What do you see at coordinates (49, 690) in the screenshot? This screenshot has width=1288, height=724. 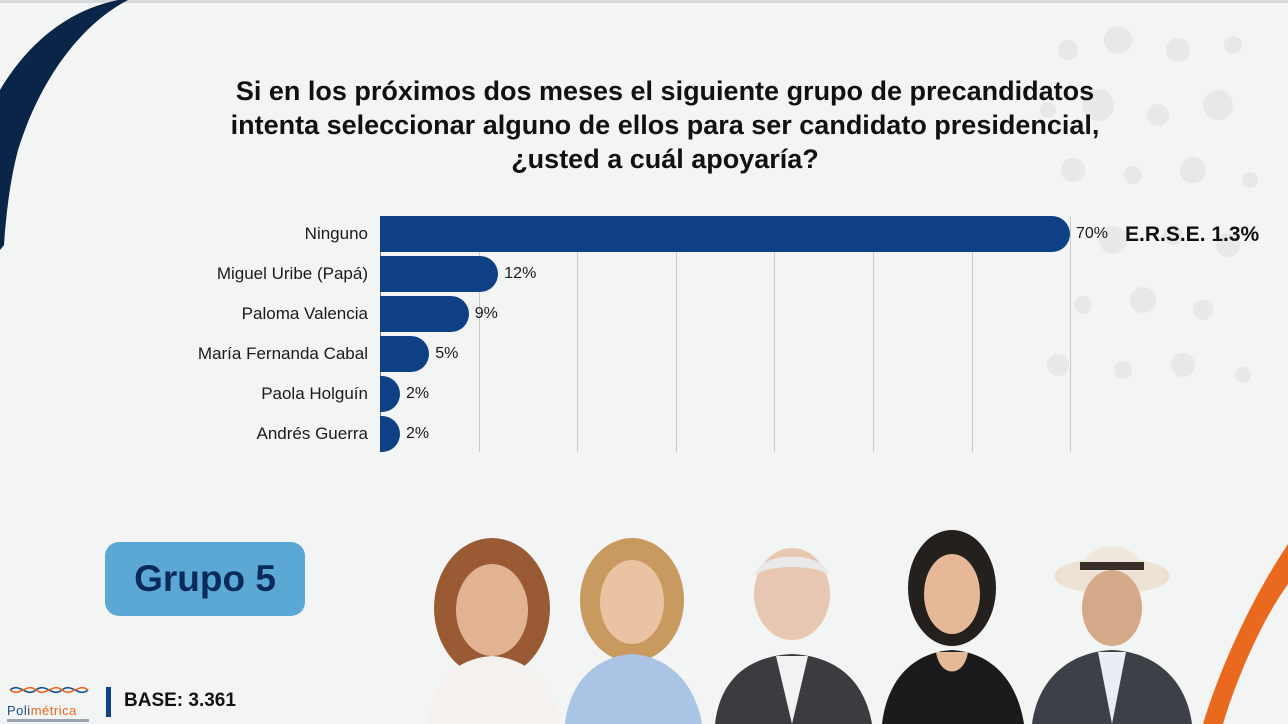 I see `polimetrica-logo-icon` at bounding box center [49, 690].